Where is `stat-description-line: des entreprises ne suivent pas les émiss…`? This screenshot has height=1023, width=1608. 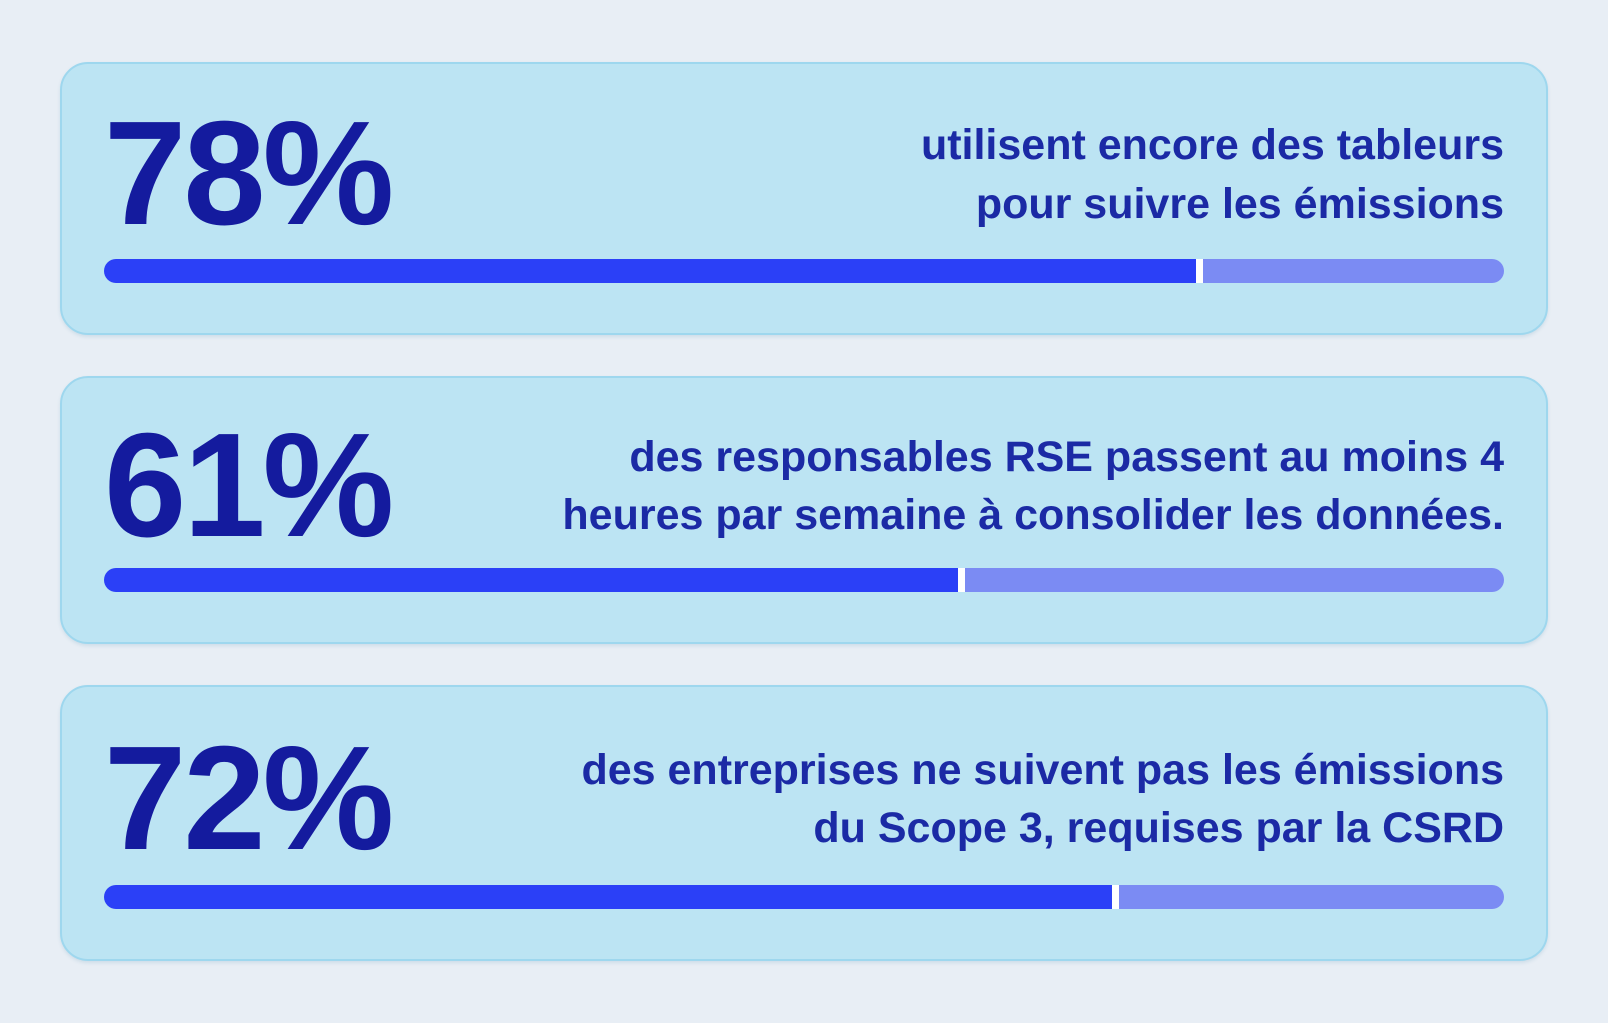
stat-description-line: des entreprises ne suivent pas les émiss… is located at coordinates (1042, 769).